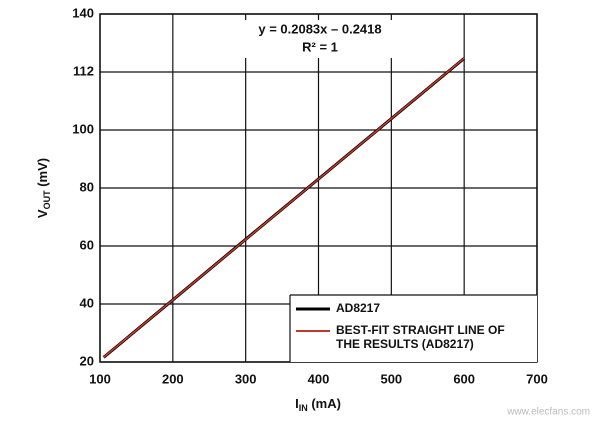 The image size is (600, 424). I want to click on legend-label: AD8217, so click(358, 308).